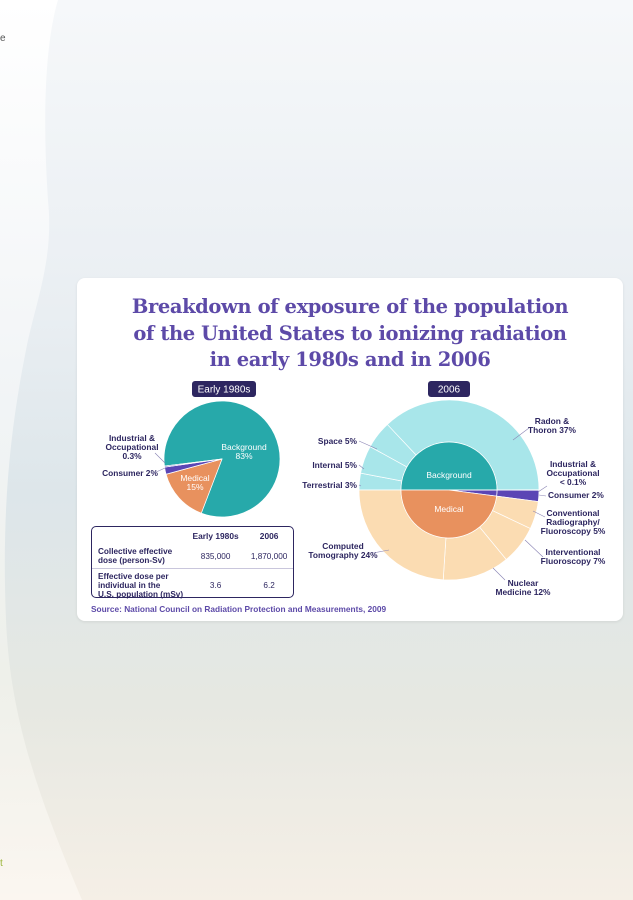 This screenshot has height=900, width=633. What do you see at coordinates (573, 522) in the screenshot?
I see `donut-outer-label: Conventional Radiography/Fluoroscopy 5%` at bounding box center [573, 522].